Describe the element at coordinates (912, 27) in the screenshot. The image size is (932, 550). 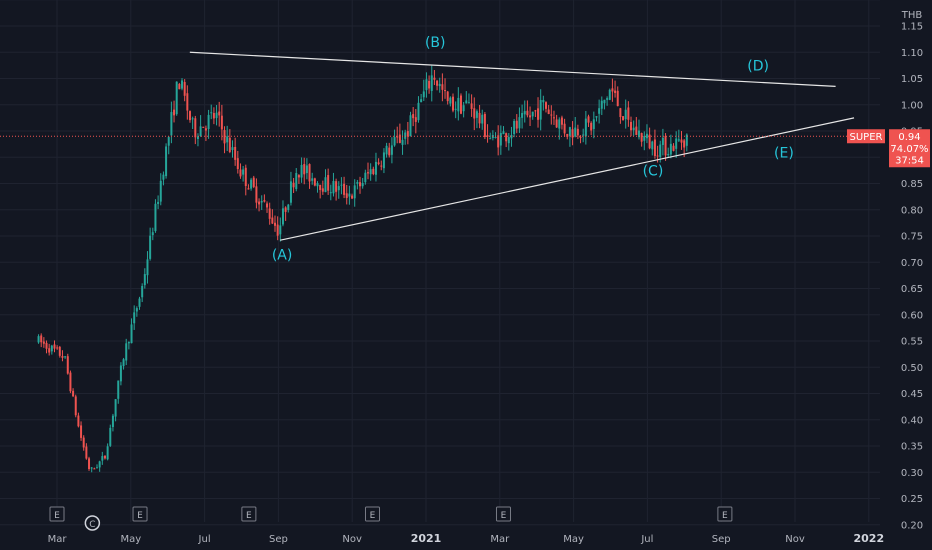
I see `price-tick-label: 1.15` at that location.